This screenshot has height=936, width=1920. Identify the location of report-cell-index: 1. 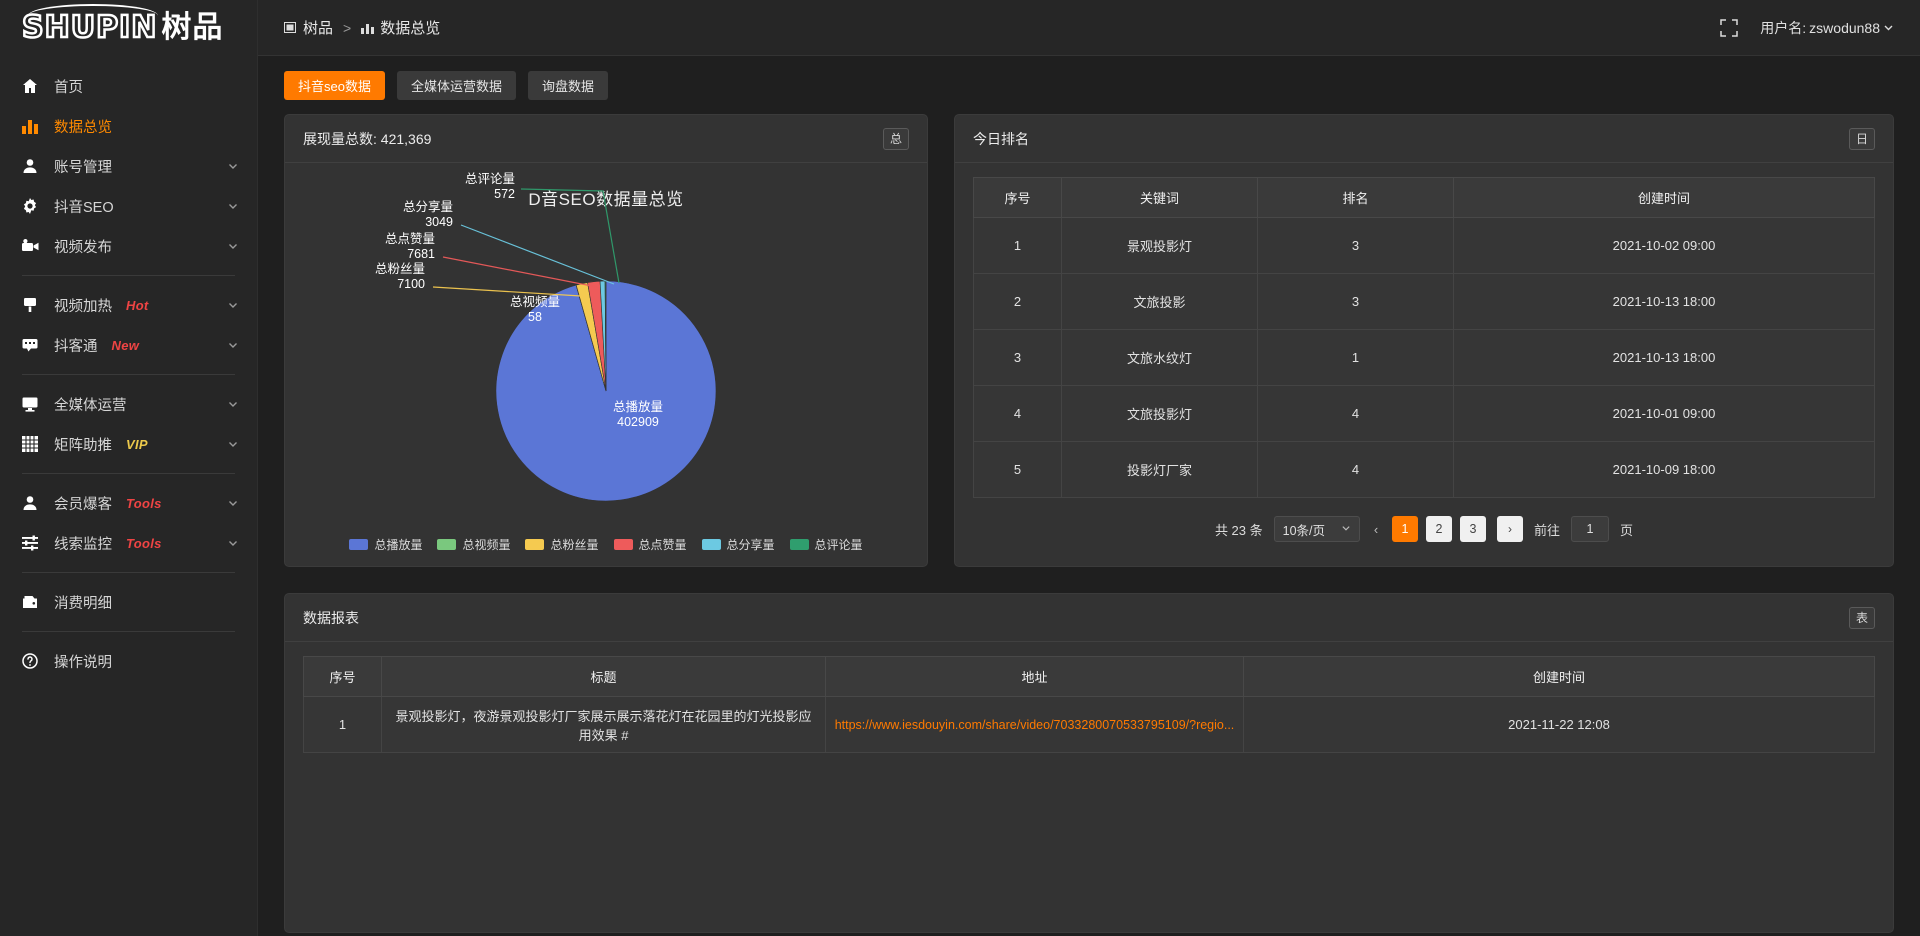
(342, 724).